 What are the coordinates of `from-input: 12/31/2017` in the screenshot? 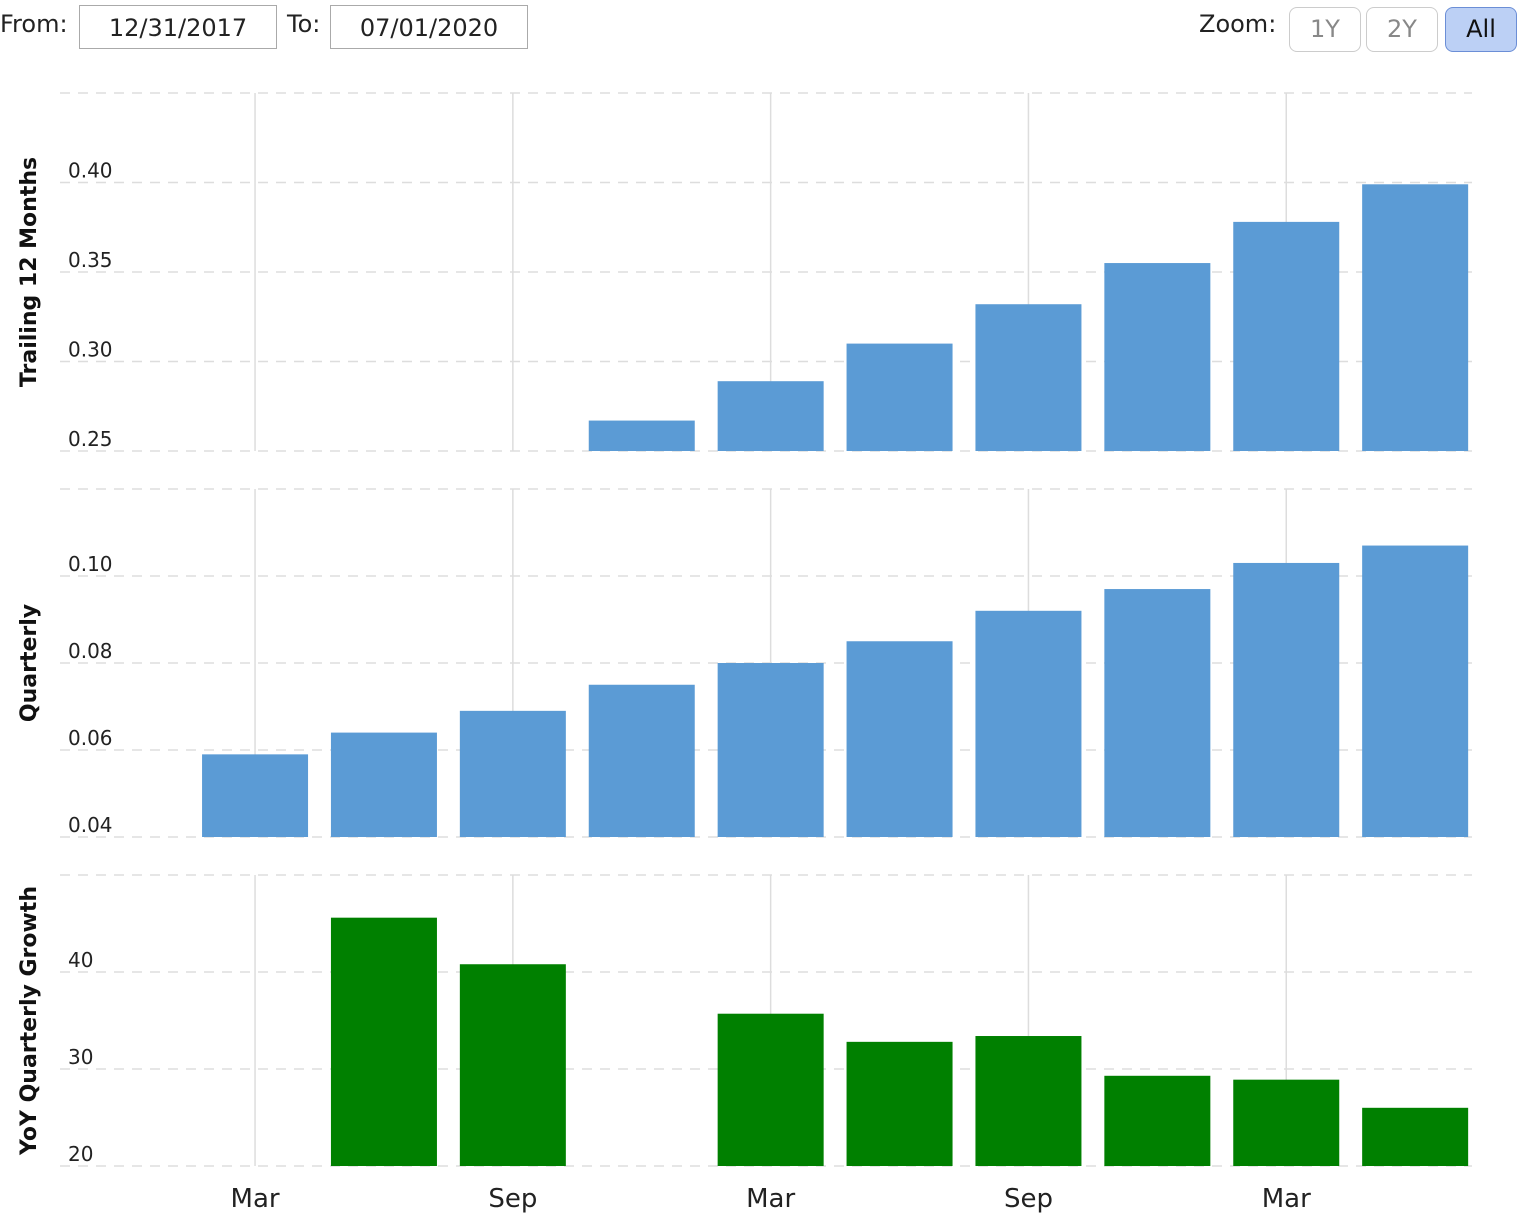 It's located at (178, 27).